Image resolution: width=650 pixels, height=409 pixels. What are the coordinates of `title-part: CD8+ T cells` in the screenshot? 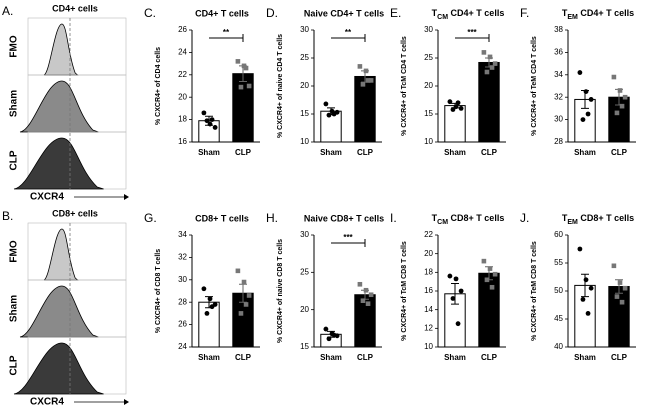 It's located at (476, 218).